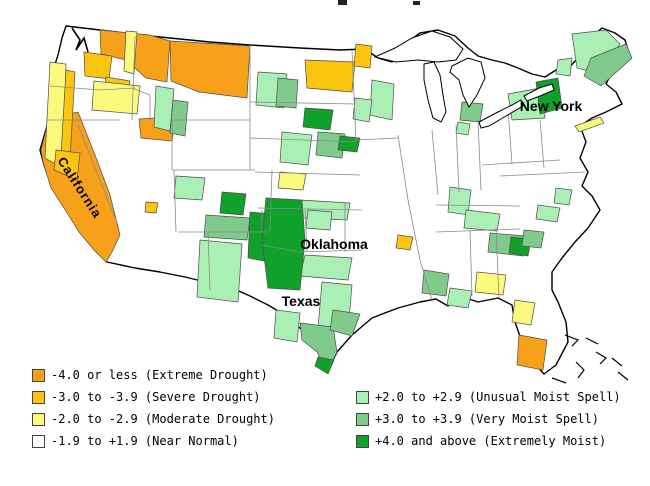 The width and height of the screenshot is (650, 486). I want to click on region-sd-em, so click(318, 119).